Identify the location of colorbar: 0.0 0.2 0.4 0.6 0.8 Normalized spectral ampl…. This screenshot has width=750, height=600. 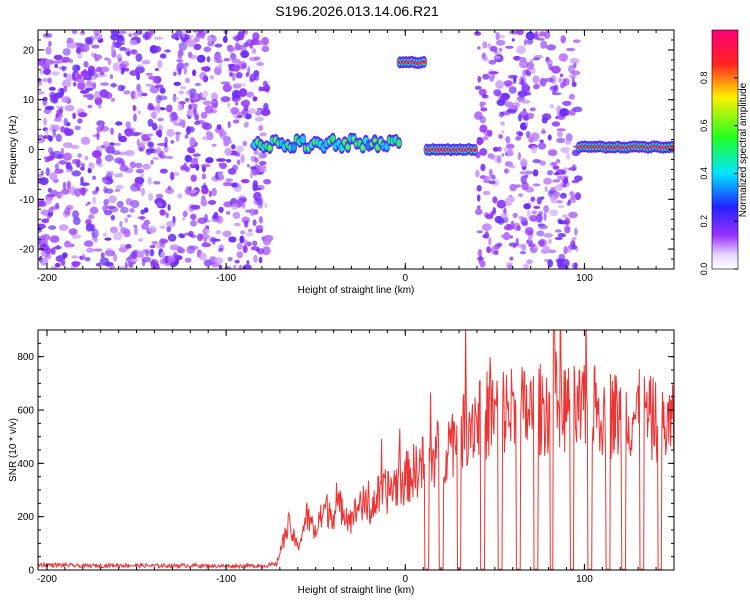
(724, 152).